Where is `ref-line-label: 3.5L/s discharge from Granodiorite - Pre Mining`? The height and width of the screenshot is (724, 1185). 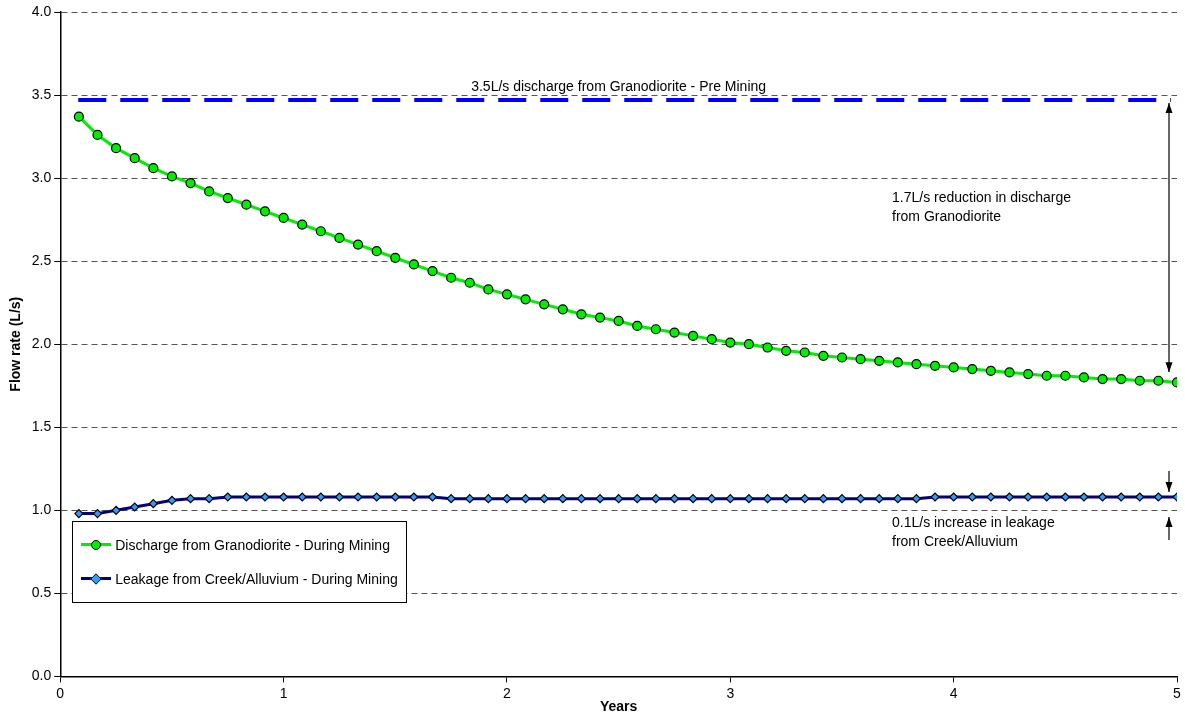 ref-line-label: 3.5L/s discharge from Granodiorite - Pre Mining is located at coordinates (619, 85).